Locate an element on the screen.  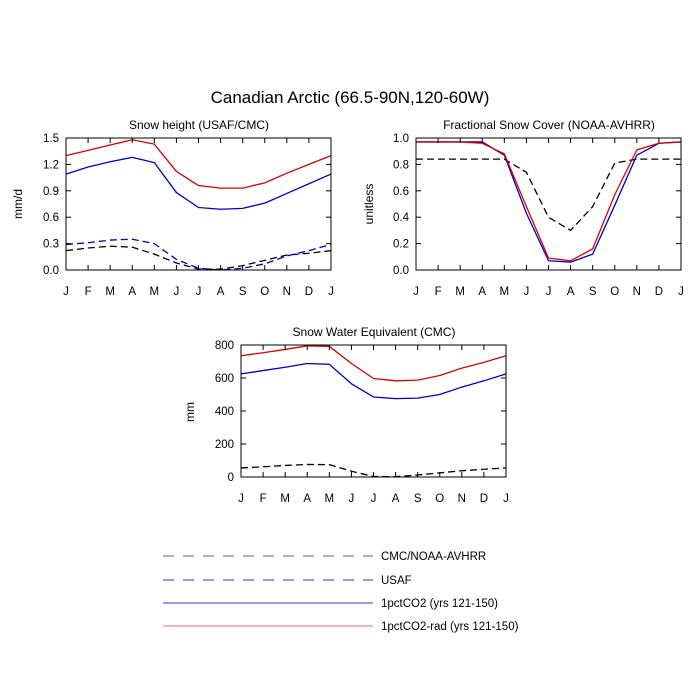
y-tick-label: 0.9 is located at coordinates (51, 192).